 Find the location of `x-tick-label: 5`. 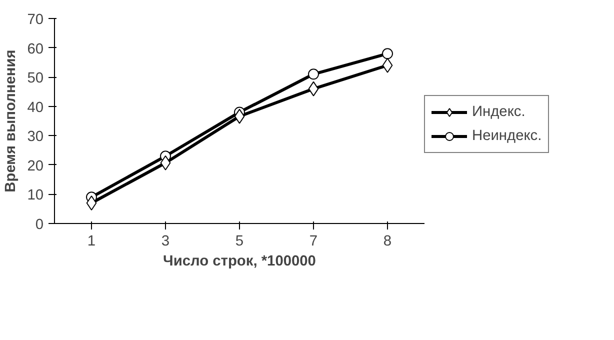

x-tick-label: 5 is located at coordinates (239, 242).